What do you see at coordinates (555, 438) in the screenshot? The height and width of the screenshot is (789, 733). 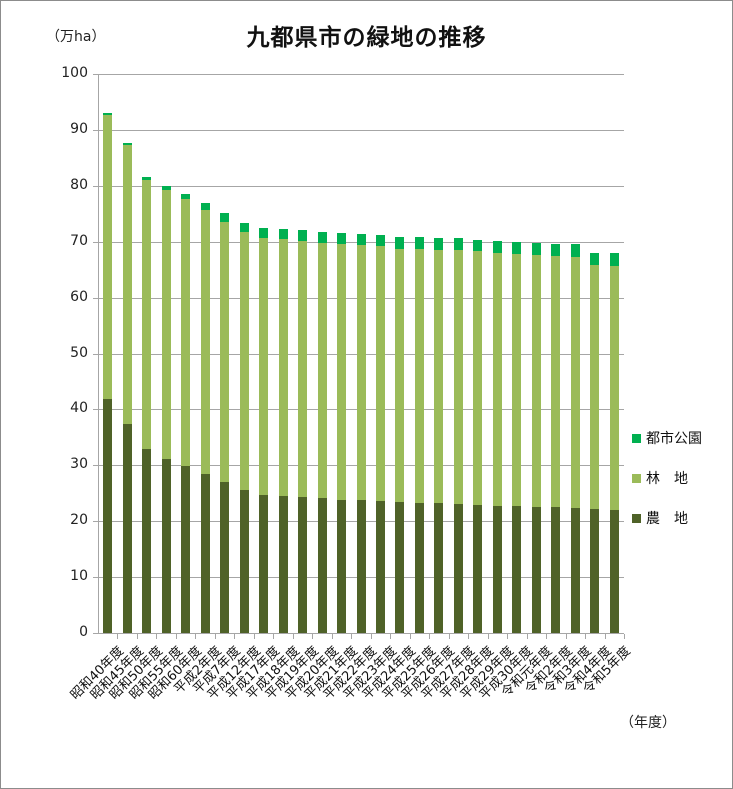 I see `bar-令和2年度` at bounding box center [555, 438].